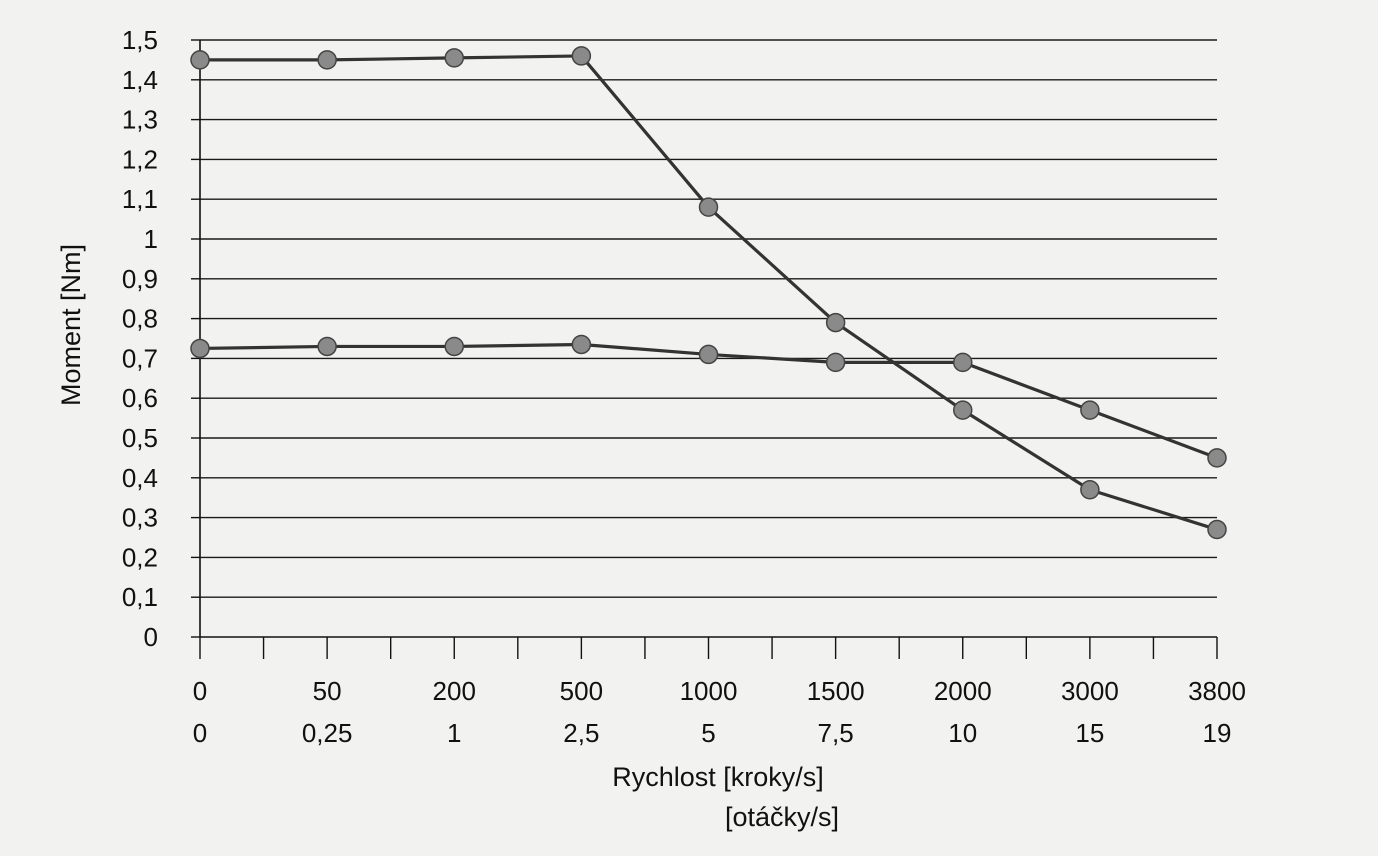  I want to click on x-tick-label-secondary-1: 0,25, so click(327, 733).